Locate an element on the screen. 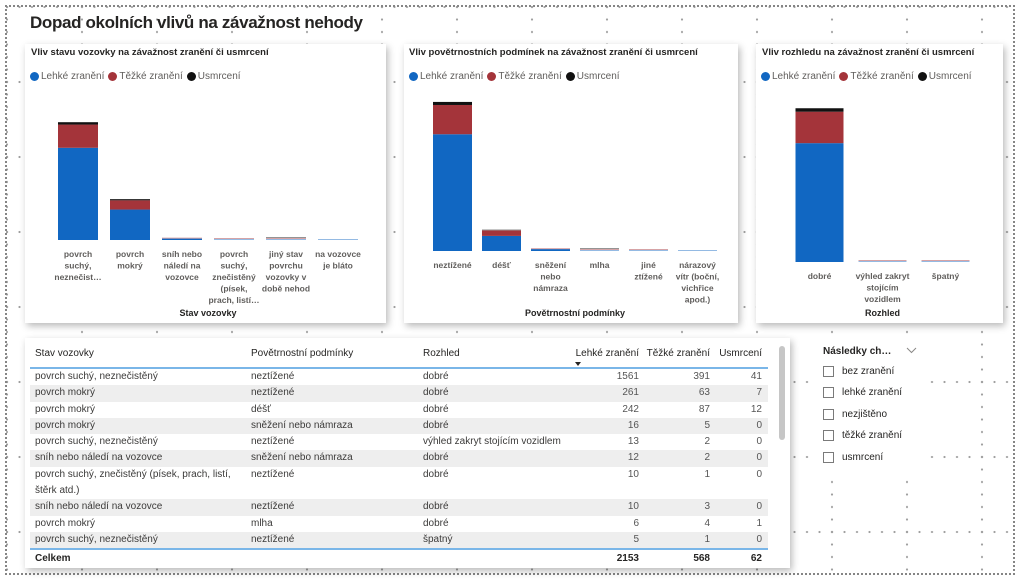  slicer-item: bez zranění is located at coordinates (858, 371).